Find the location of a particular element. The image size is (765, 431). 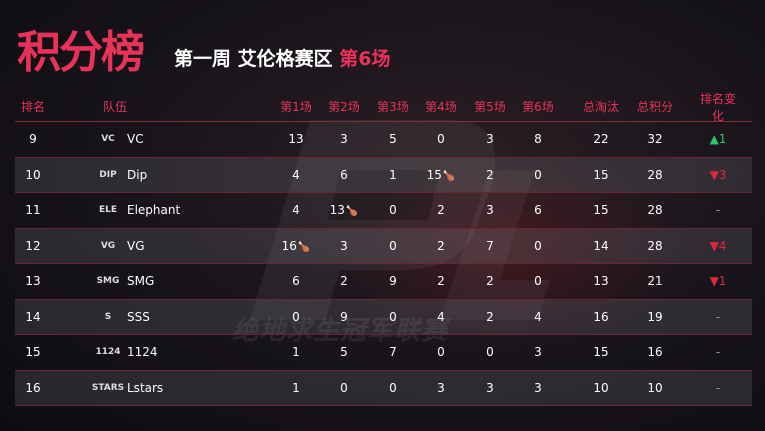

rank-change-cell: ▼3 is located at coordinates (718, 174).